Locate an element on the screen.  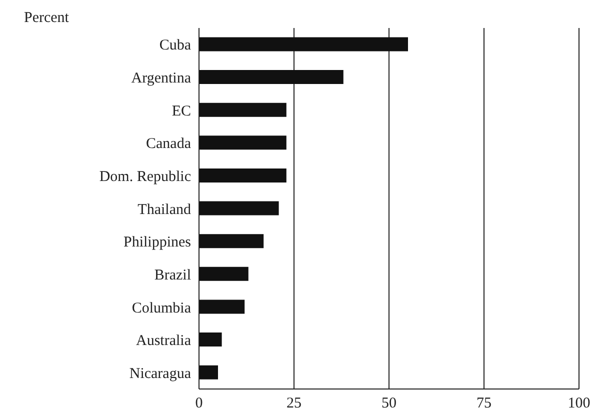
y-tick-label: Brazil is located at coordinates (172, 275).